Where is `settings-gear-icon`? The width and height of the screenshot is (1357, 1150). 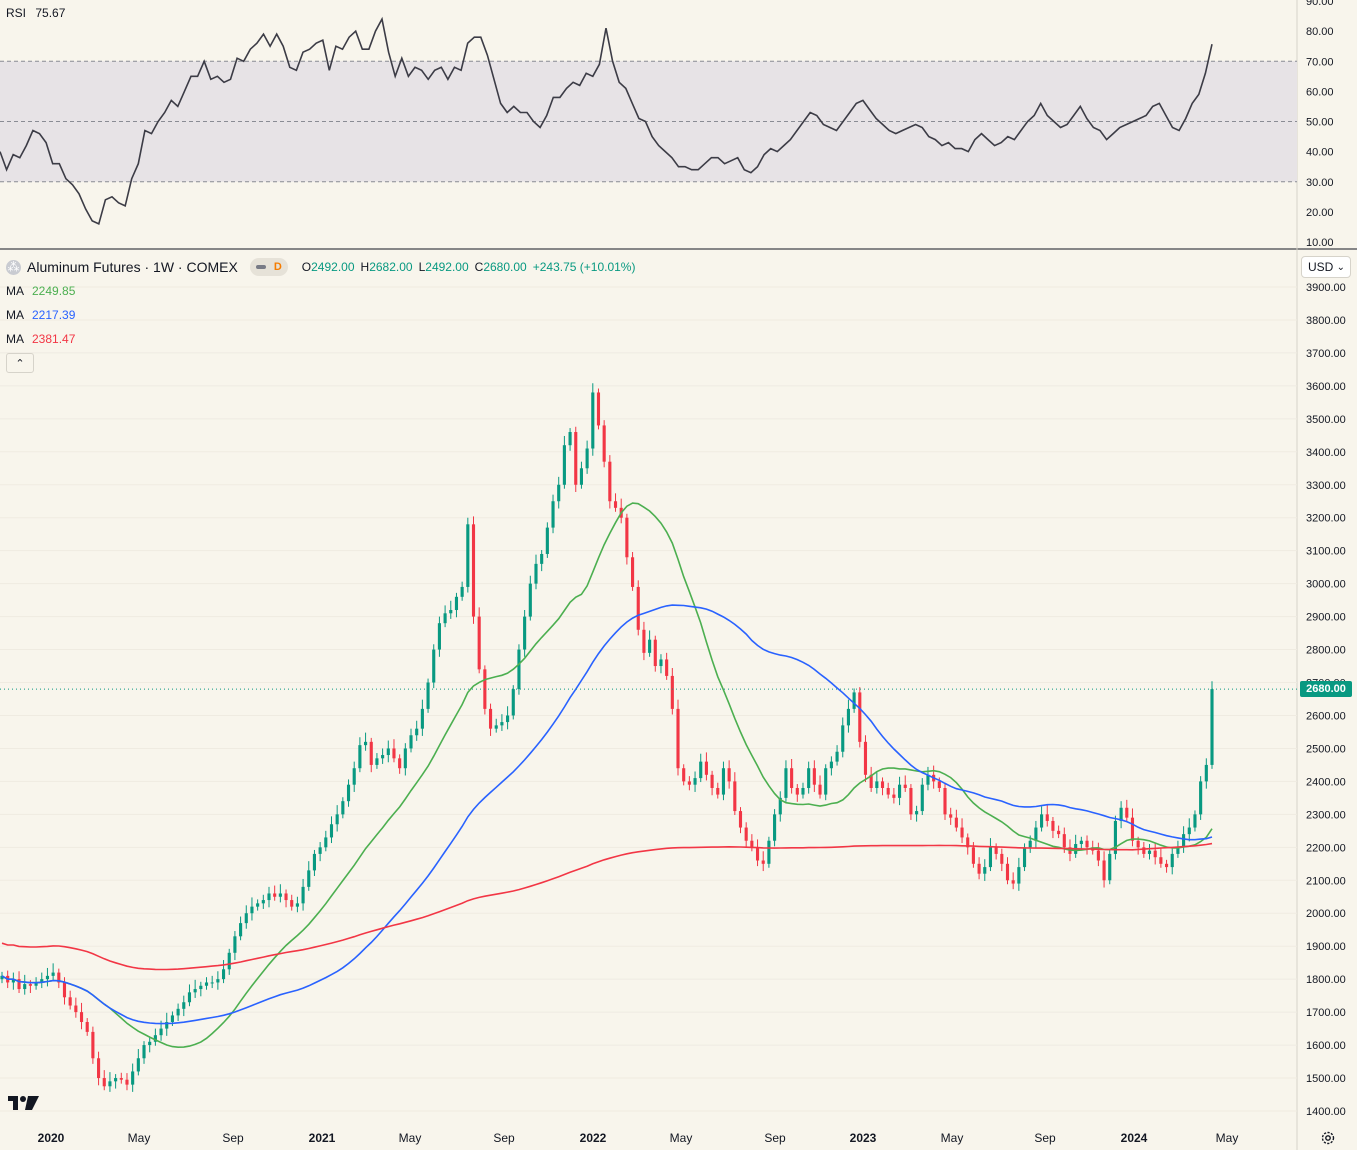
settings-gear-icon is located at coordinates (1328, 1138).